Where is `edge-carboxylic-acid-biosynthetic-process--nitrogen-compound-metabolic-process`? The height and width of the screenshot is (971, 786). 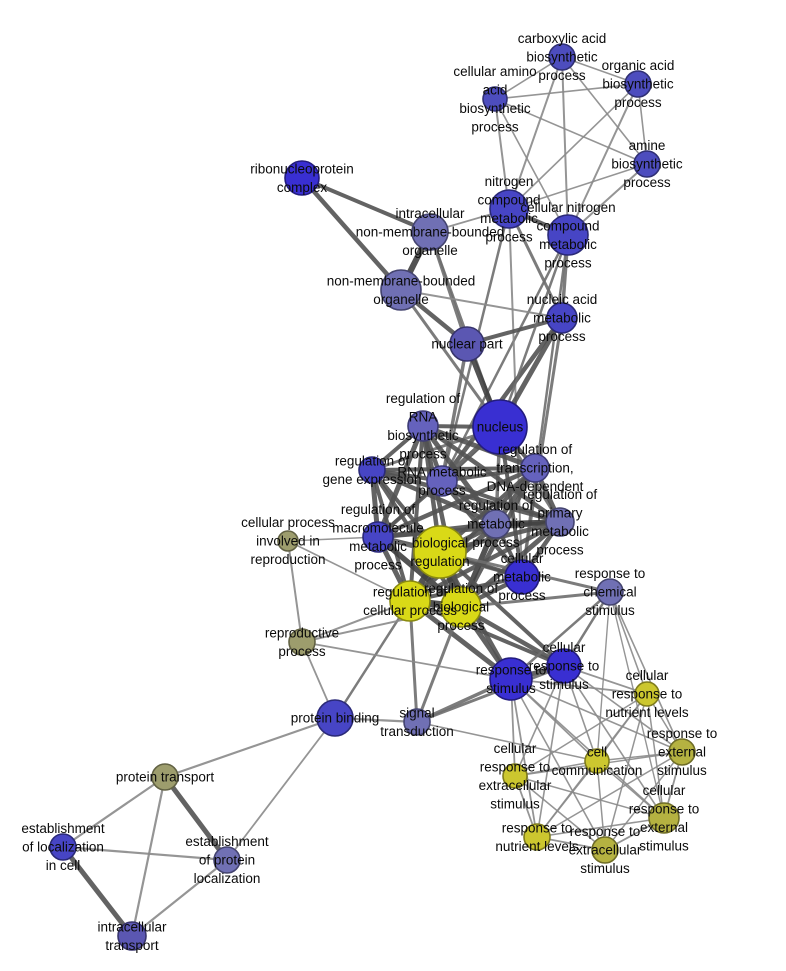
edge-carboxylic-acid-biosynthetic-process--nitrogen-compound-metabolic-process is located at coordinates (535, 133).